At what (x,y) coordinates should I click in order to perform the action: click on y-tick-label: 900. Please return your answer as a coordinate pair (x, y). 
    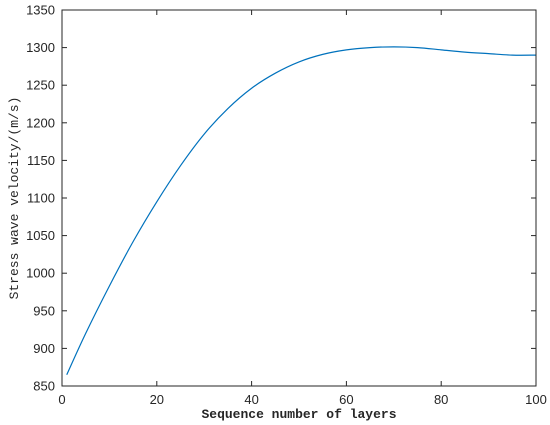
    Looking at the image, I should click on (44, 348).